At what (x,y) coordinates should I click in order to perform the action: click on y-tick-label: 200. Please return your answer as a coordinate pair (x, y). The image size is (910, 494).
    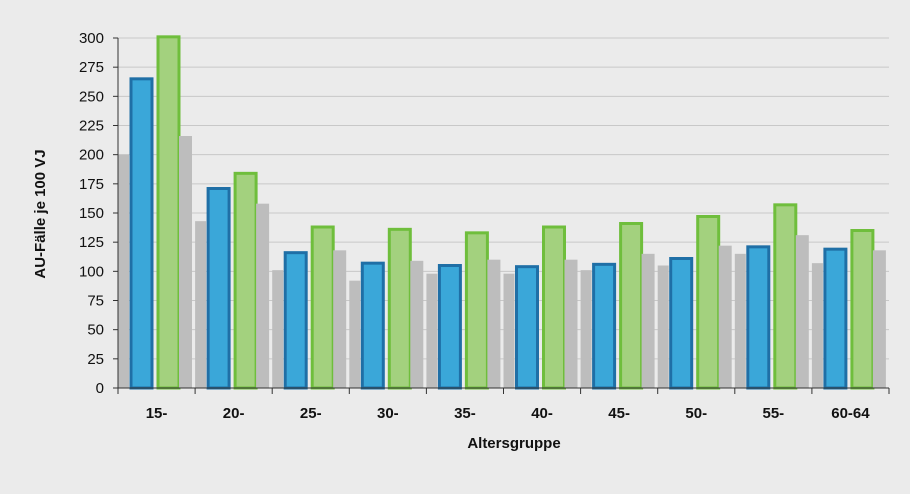
    Looking at the image, I should click on (91, 155).